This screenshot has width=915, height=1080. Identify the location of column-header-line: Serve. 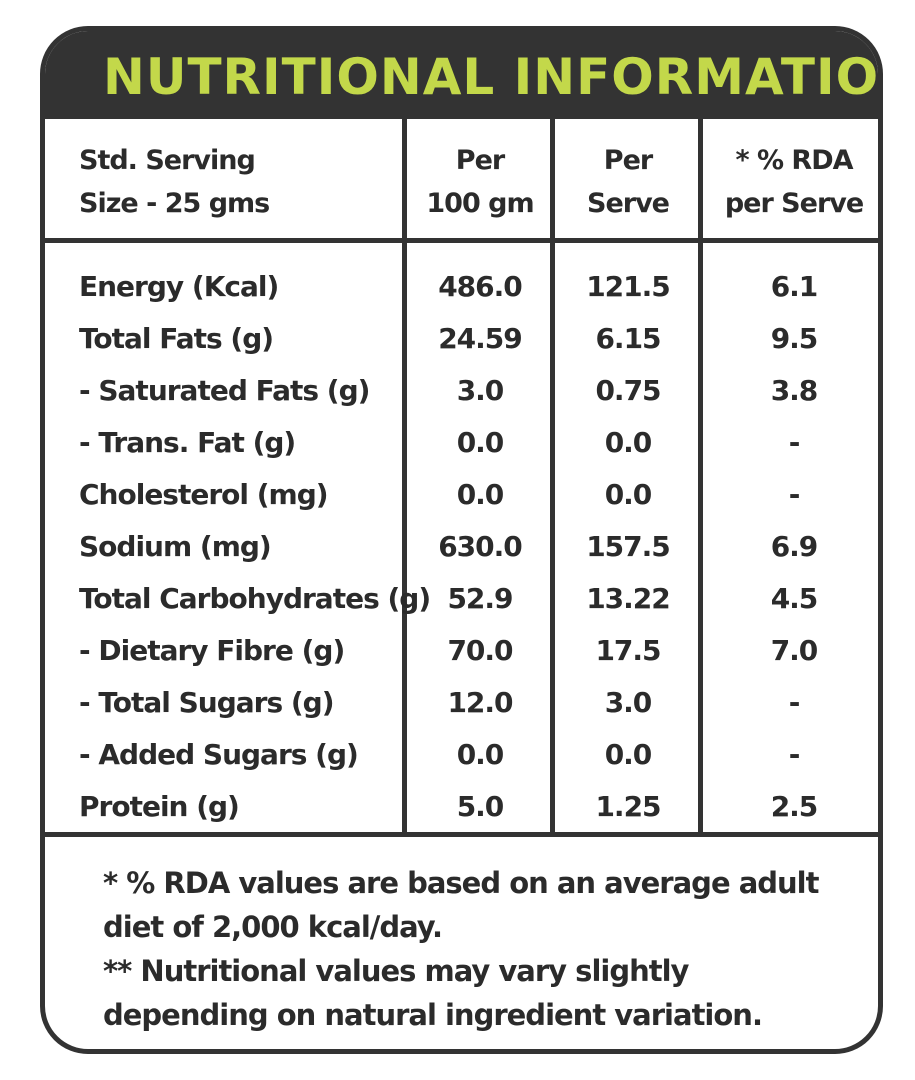
(628, 203).